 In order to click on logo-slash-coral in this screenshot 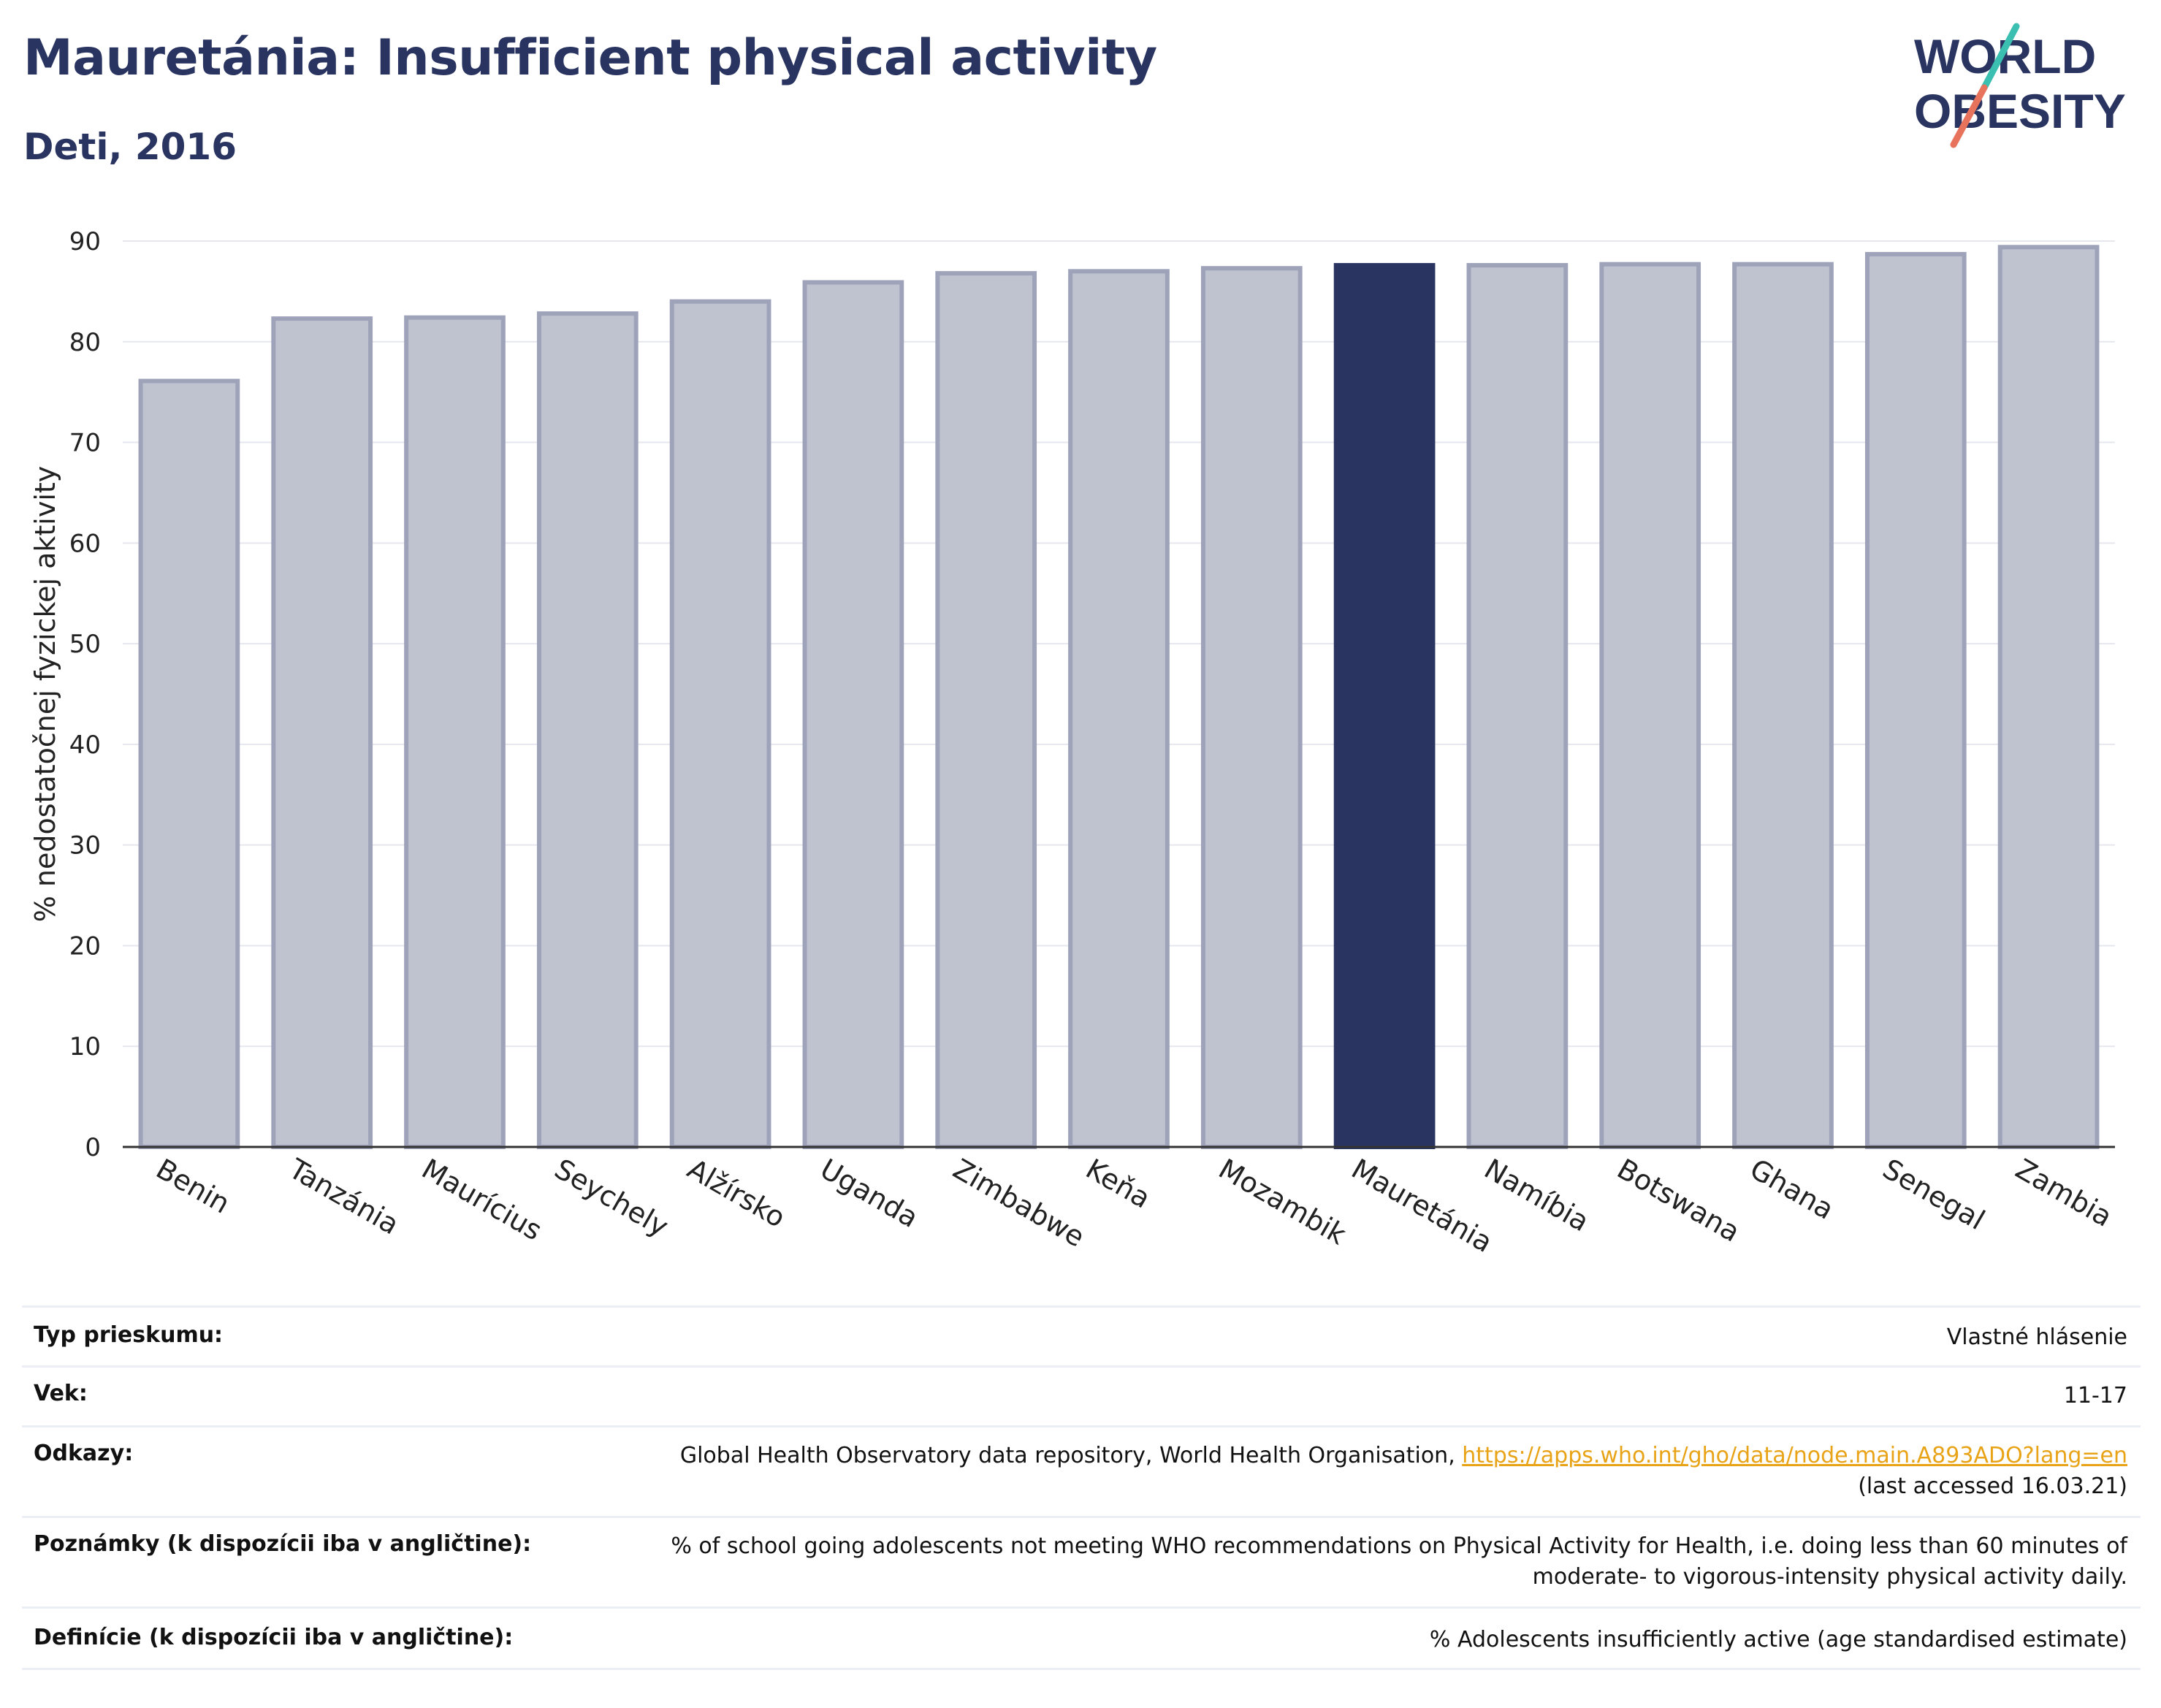, I will do `click(1969, 116)`.